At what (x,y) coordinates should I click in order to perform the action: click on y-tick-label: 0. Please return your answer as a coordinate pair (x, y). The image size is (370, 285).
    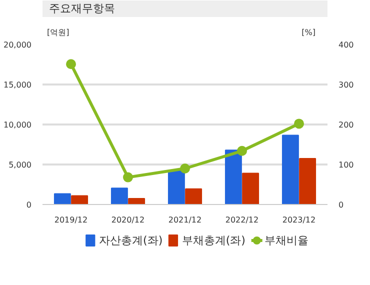
    Looking at the image, I should click on (29, 205).